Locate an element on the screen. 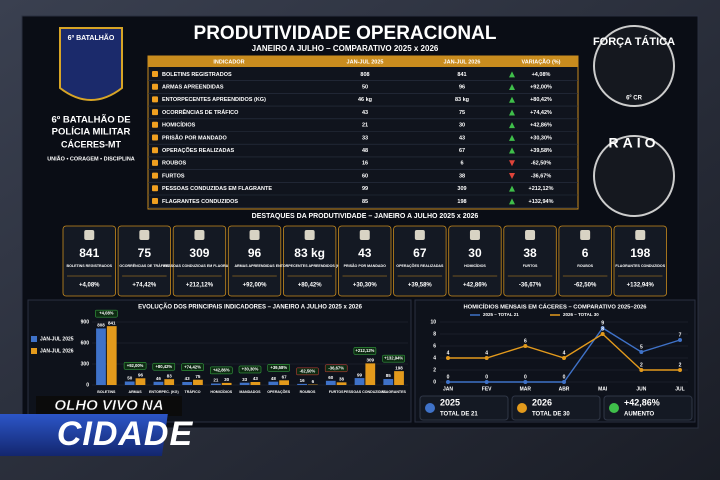 This screenshot has height=480, width=720. raio-badge is located at coordinates (634, 176).